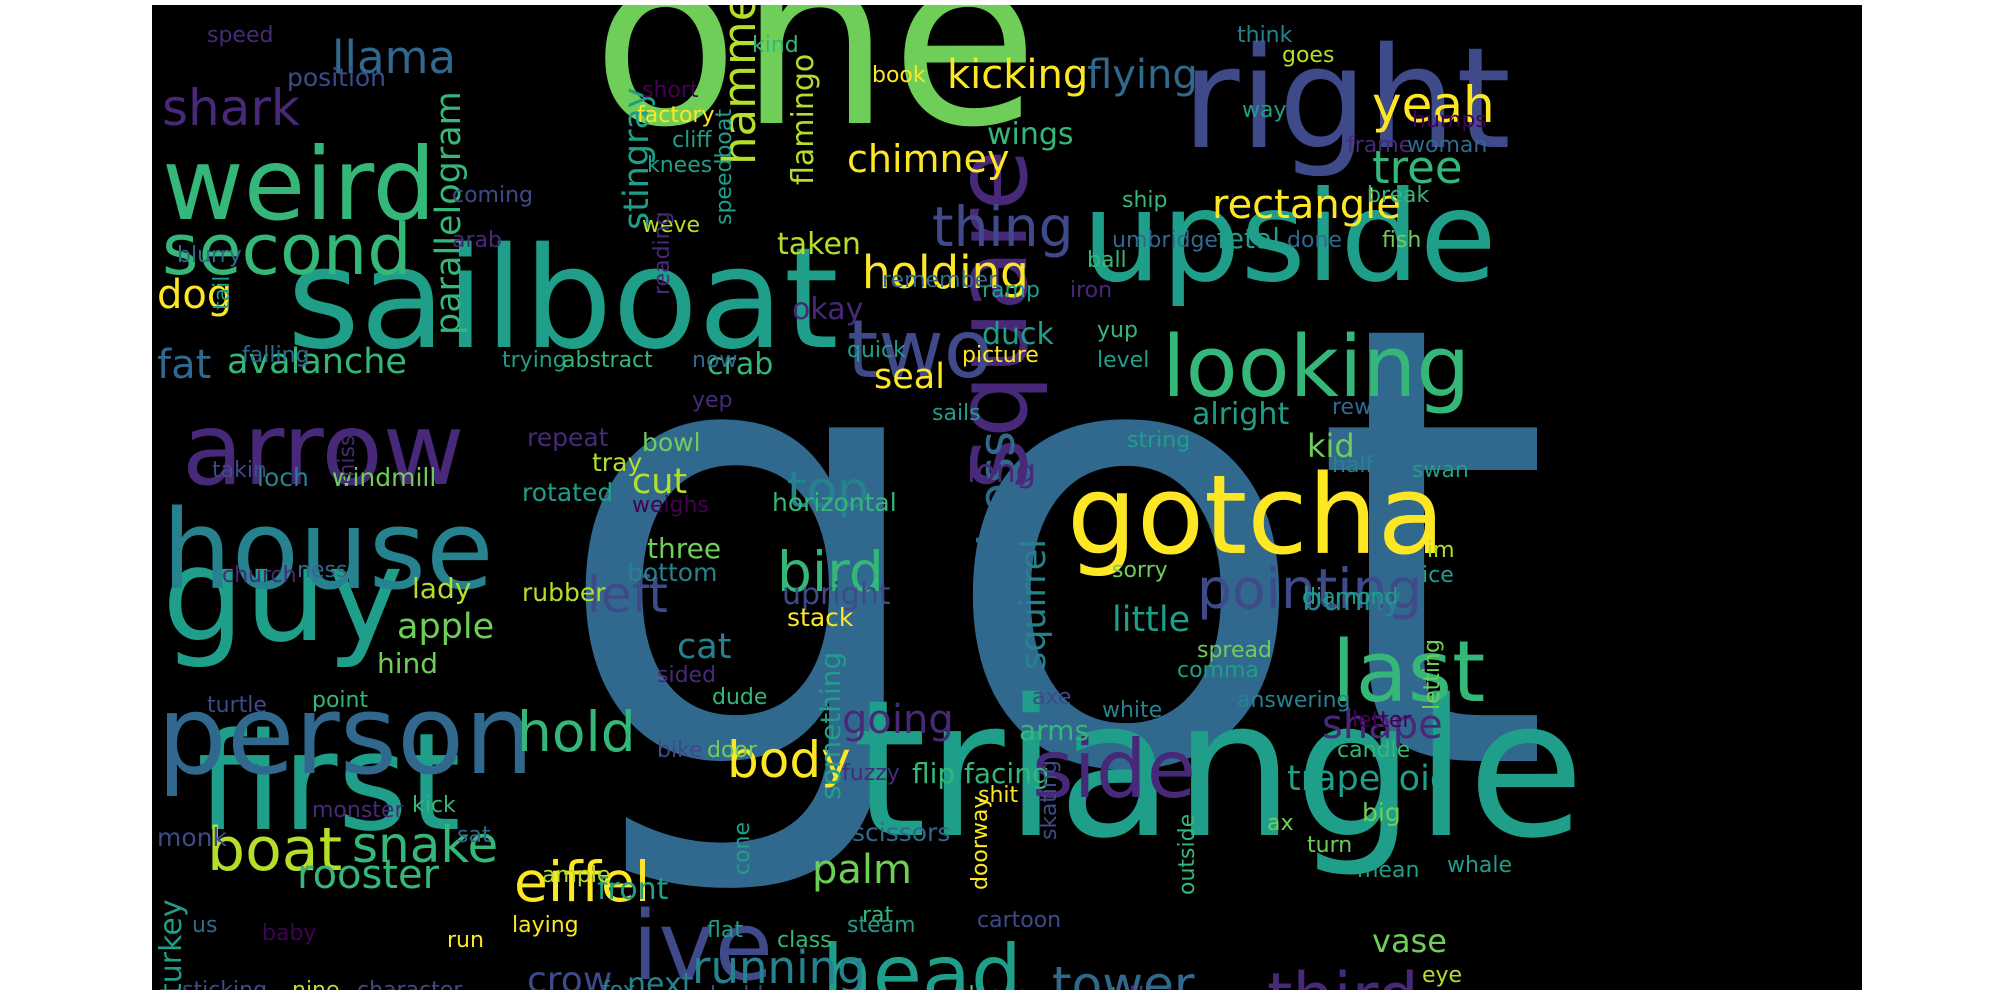 The width and height of the screenshot is (2000, 1000). What do you see at coordinates (1000, 355) in the screenshot?
I see `word-picture: picture` at bounding box center [1000, 355].